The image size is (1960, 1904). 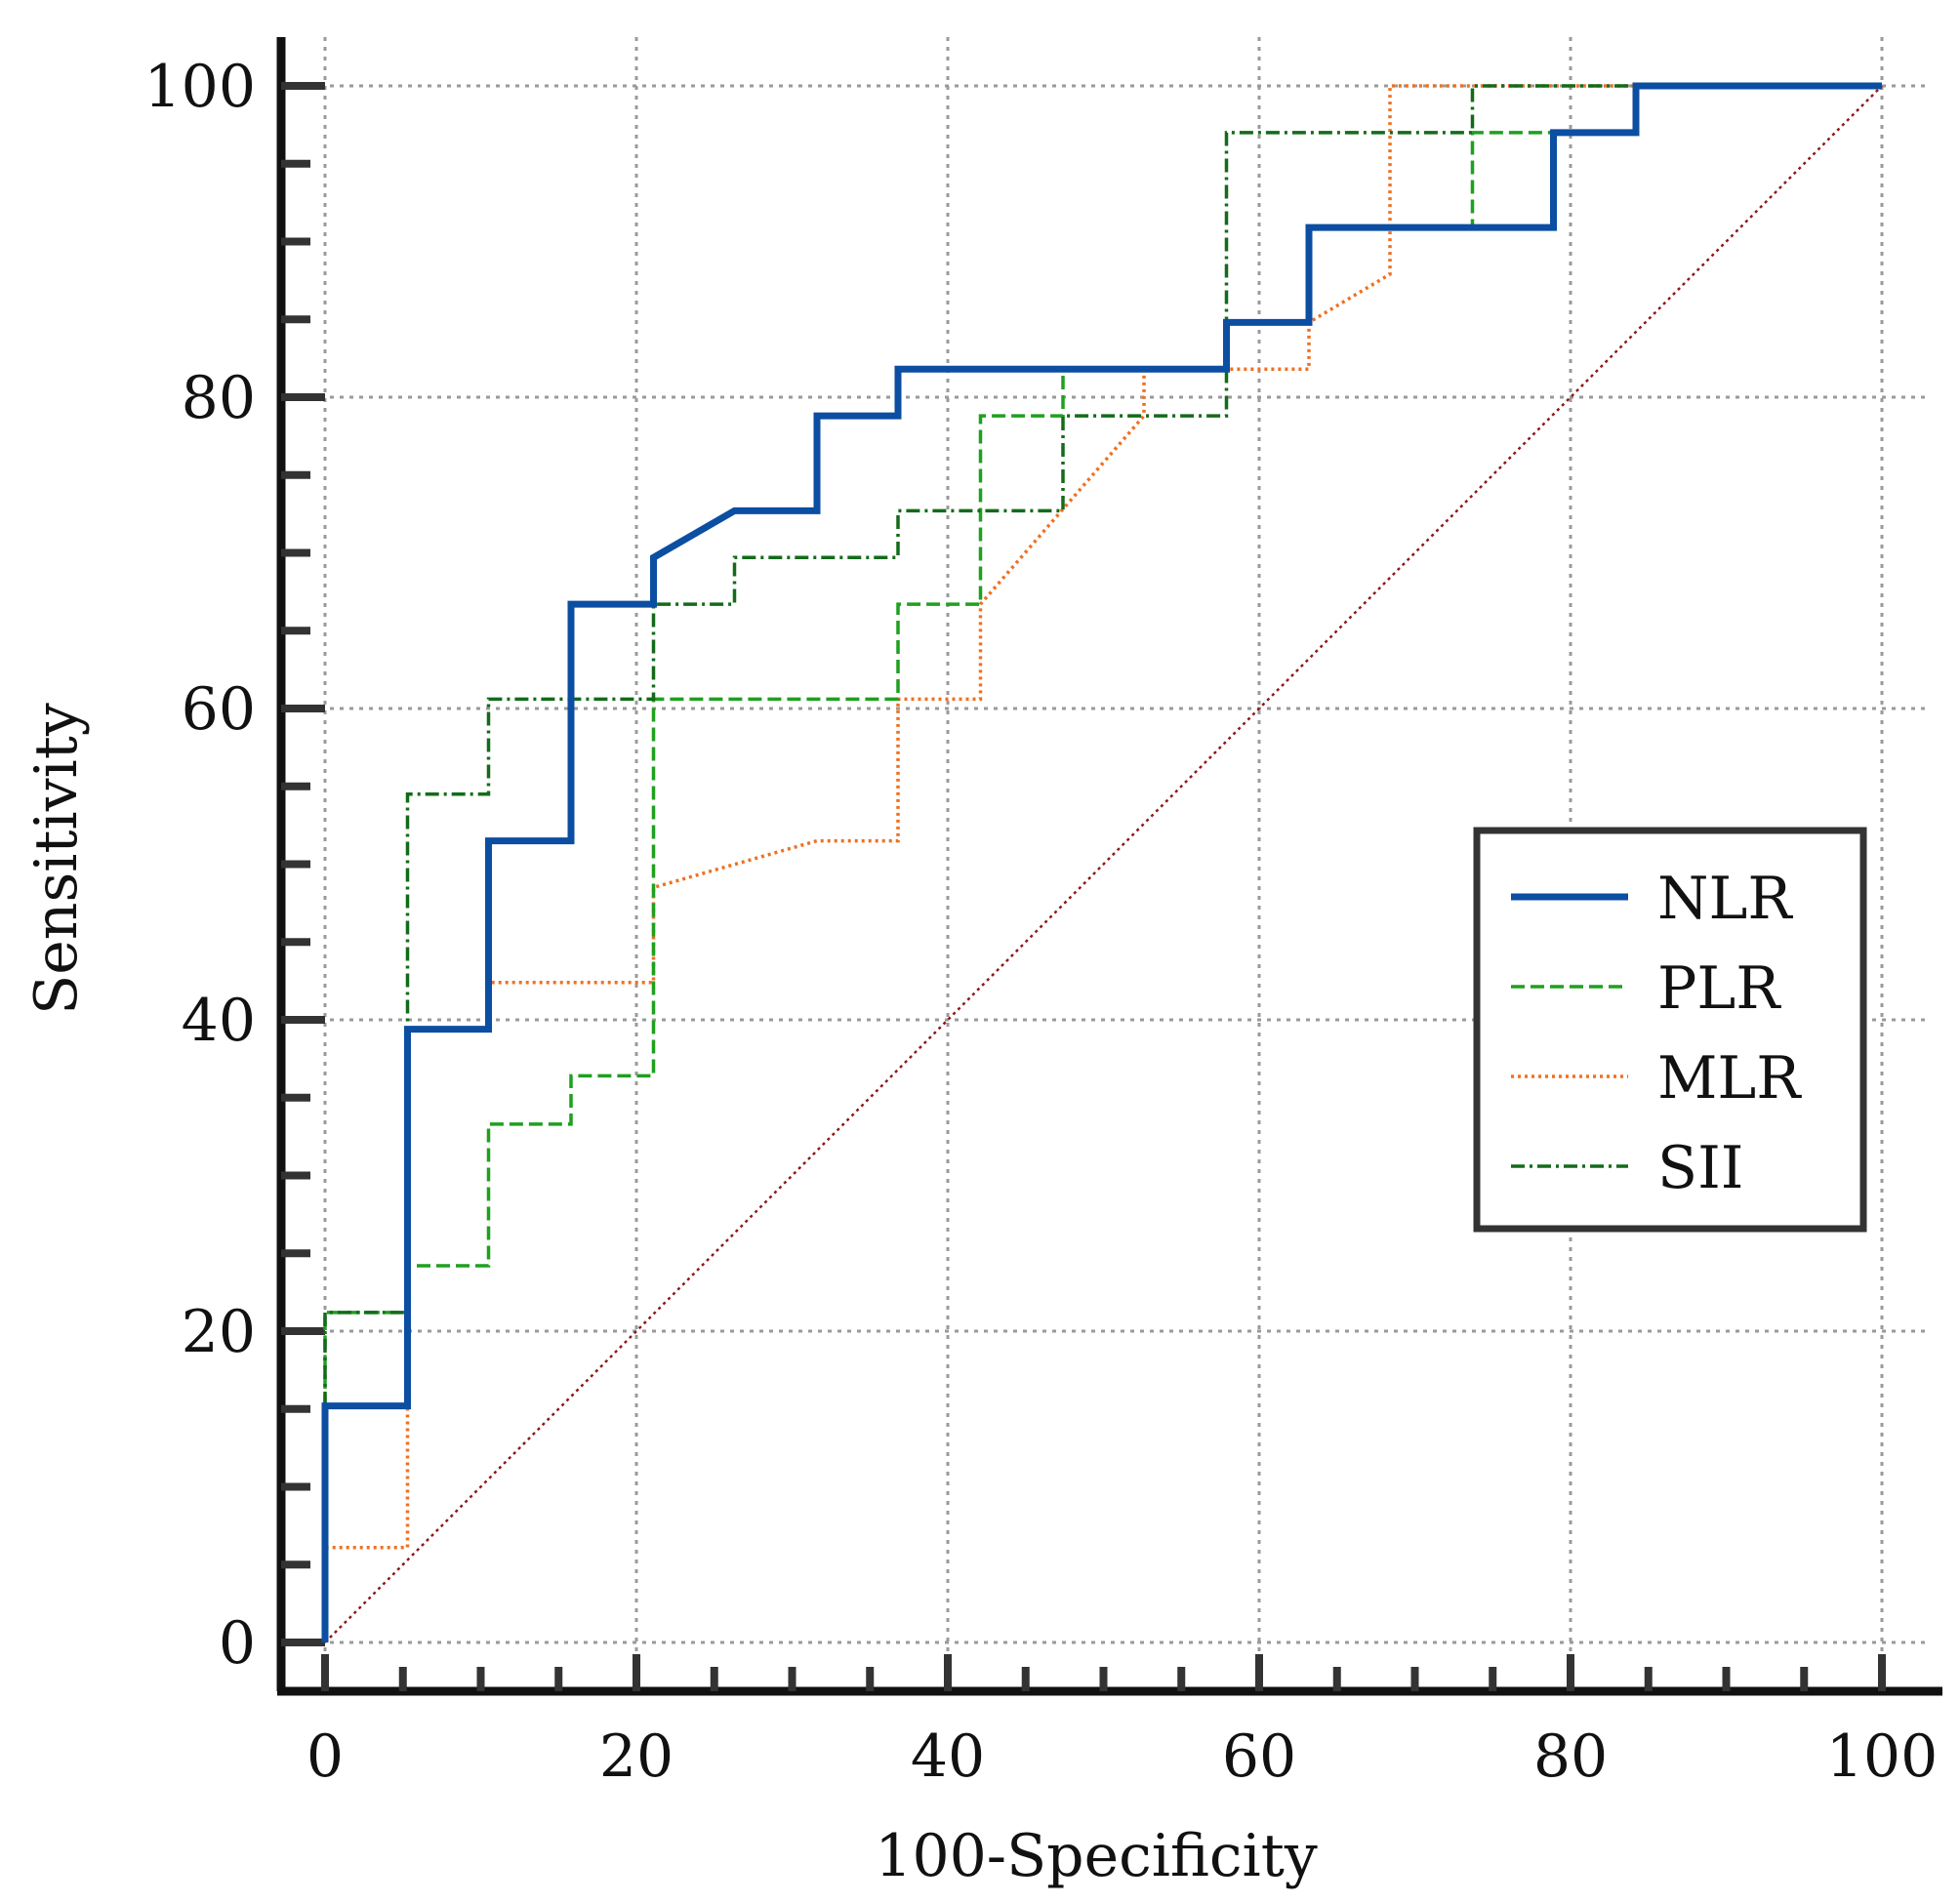 I want to click on x-tick-label: 60, so click(x=1259, y=1756).